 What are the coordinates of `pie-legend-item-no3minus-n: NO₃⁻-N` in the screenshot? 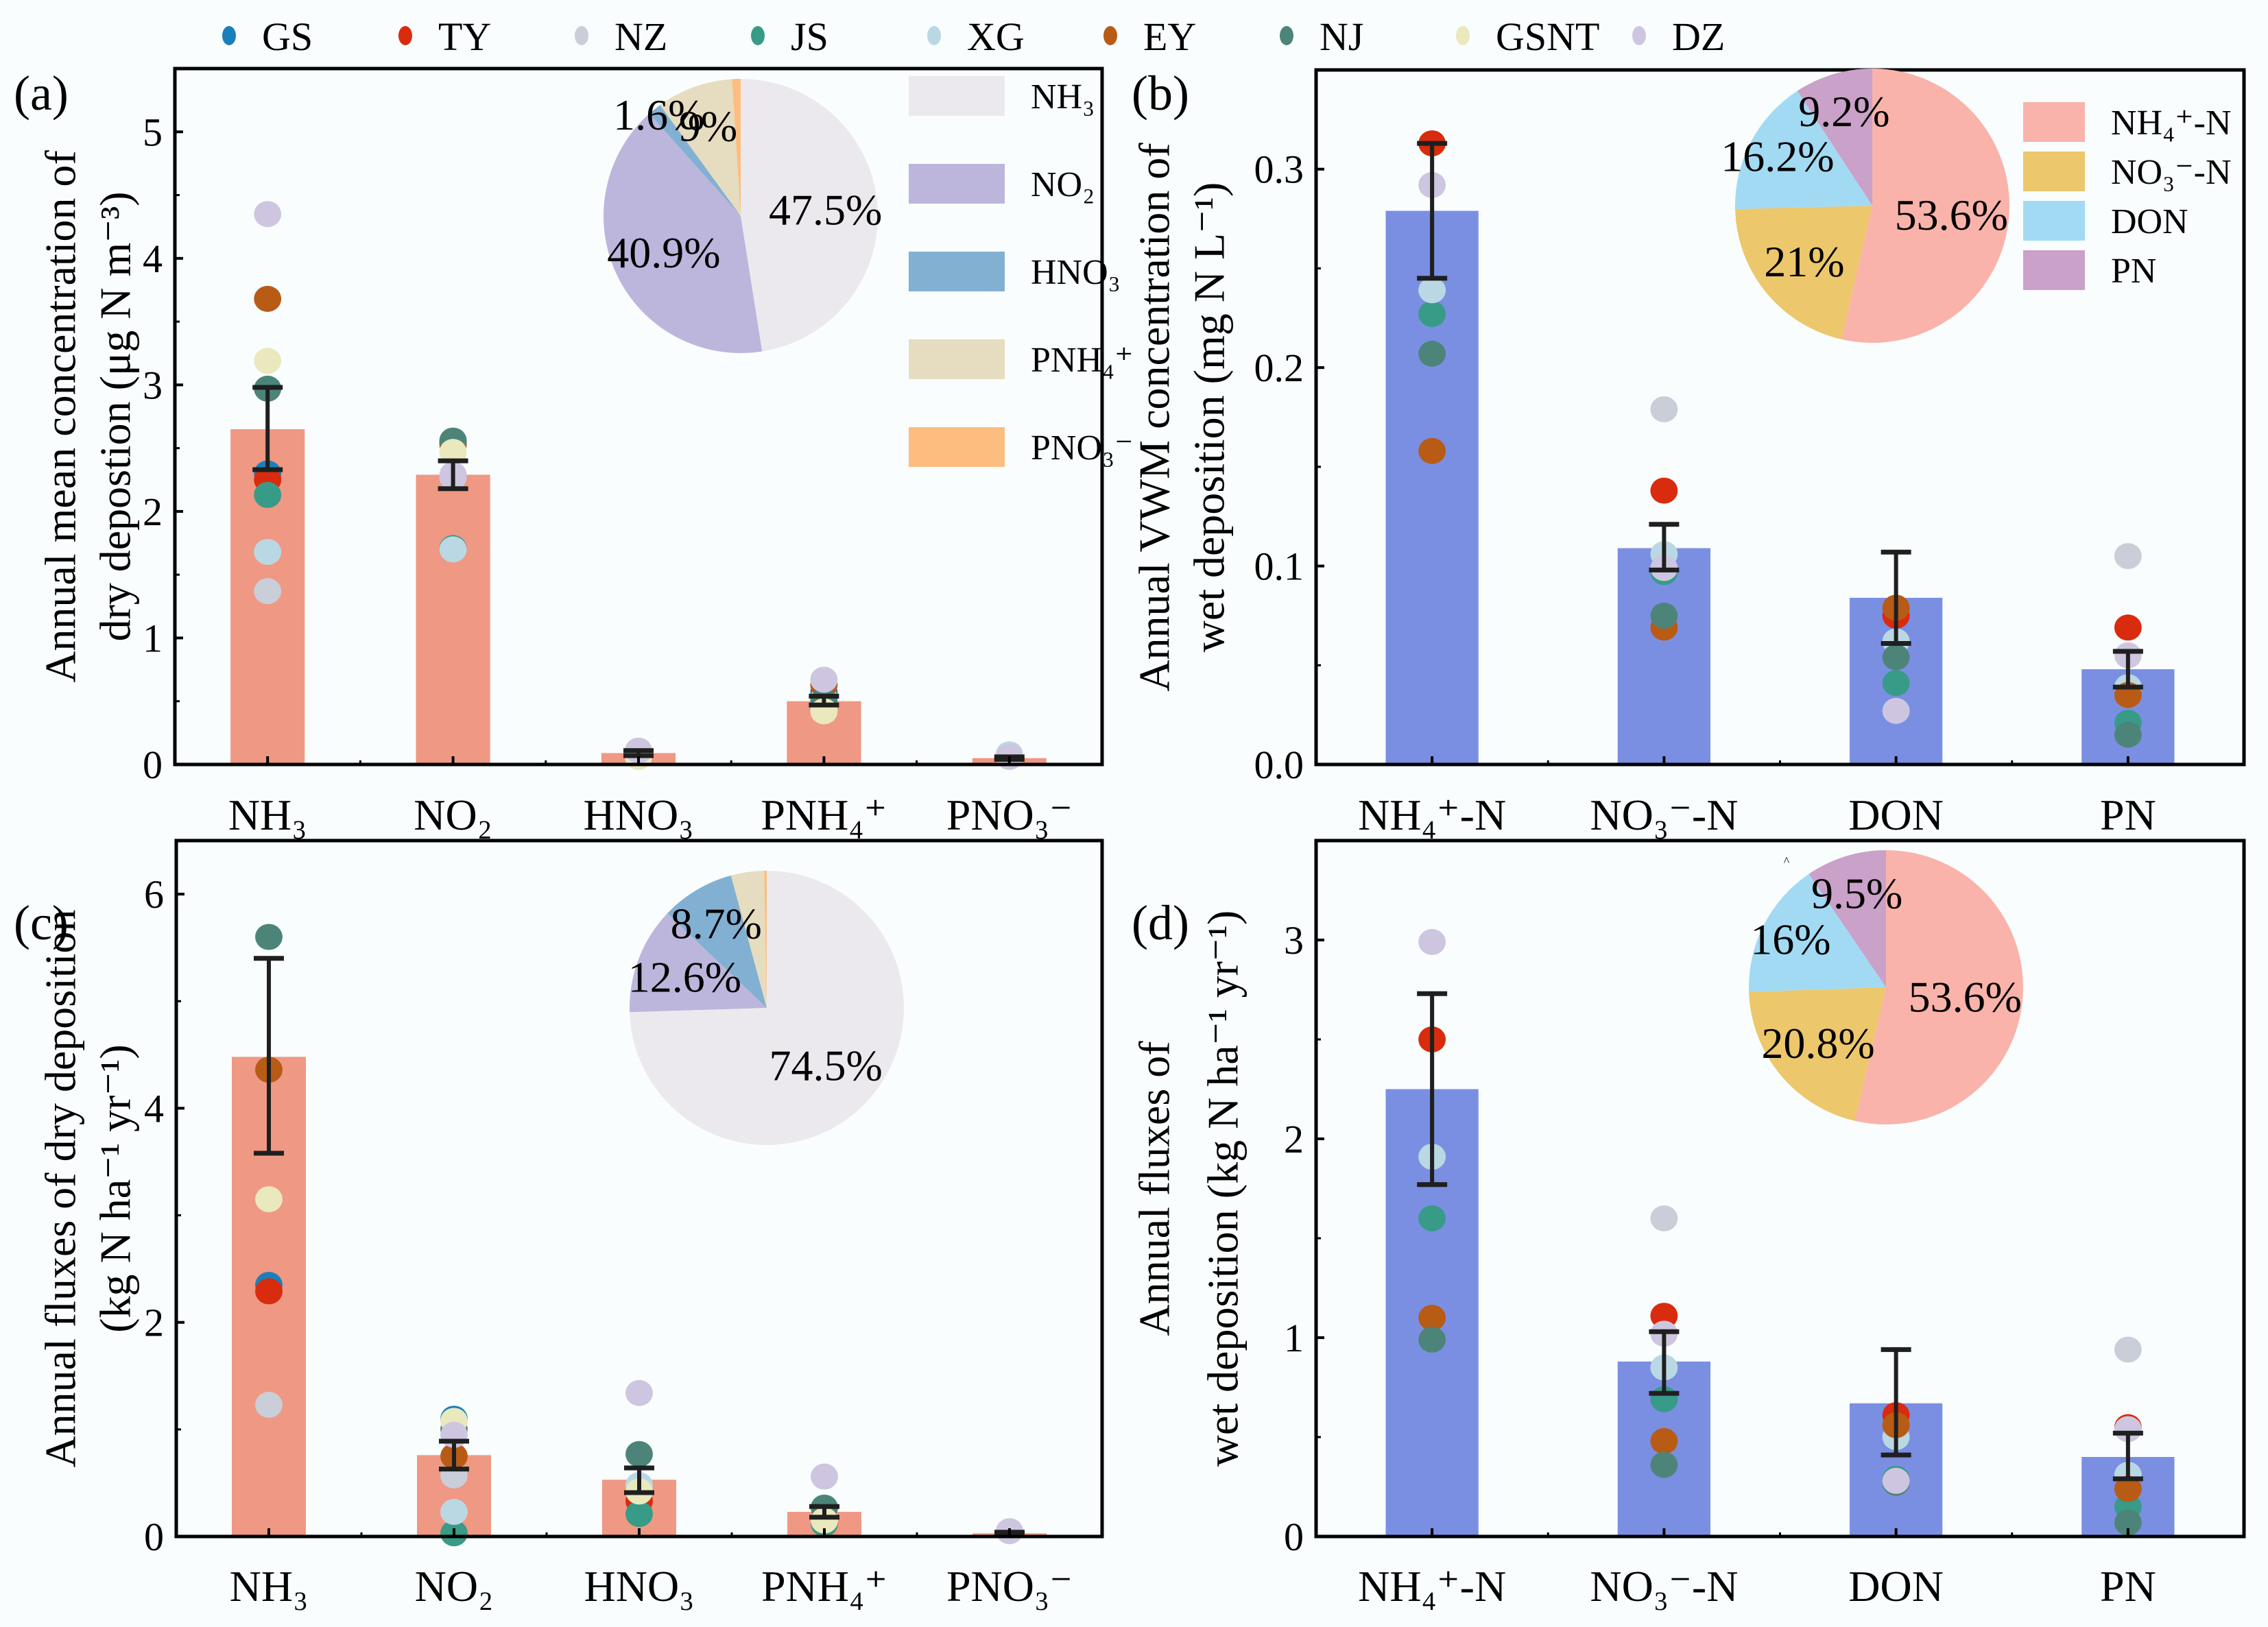 It's located at (2127, 172).